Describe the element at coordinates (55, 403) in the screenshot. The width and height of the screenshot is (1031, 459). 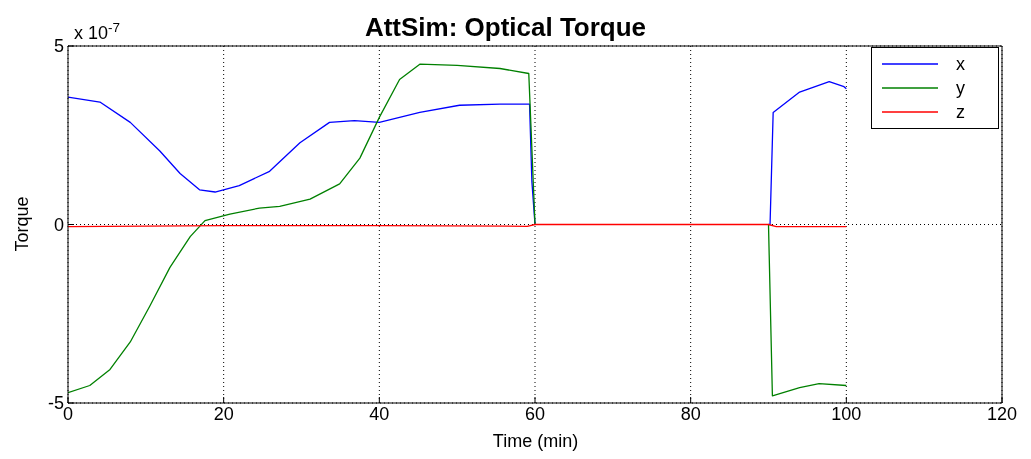
I see `y-tick-label: -5` at that location.